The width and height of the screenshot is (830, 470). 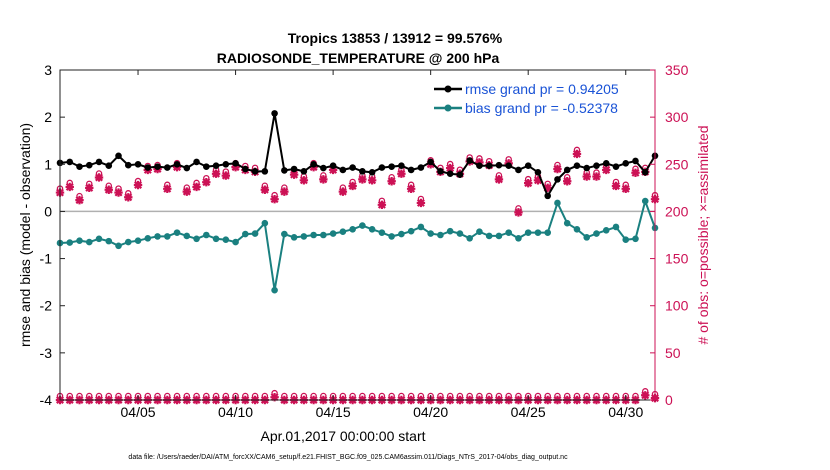 What do you see at coordinates (528, 412) in the screenshot?
I see `x-tick-label: 04/25` at bounding box center [528, 412].